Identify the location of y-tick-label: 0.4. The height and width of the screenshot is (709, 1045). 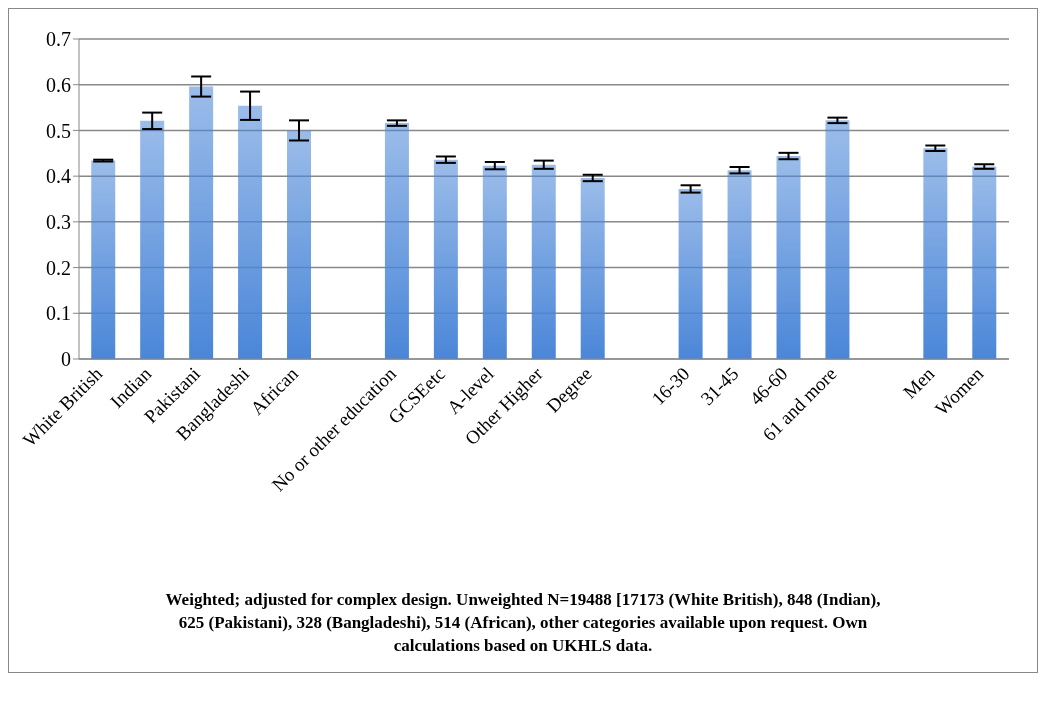
(58, 176).